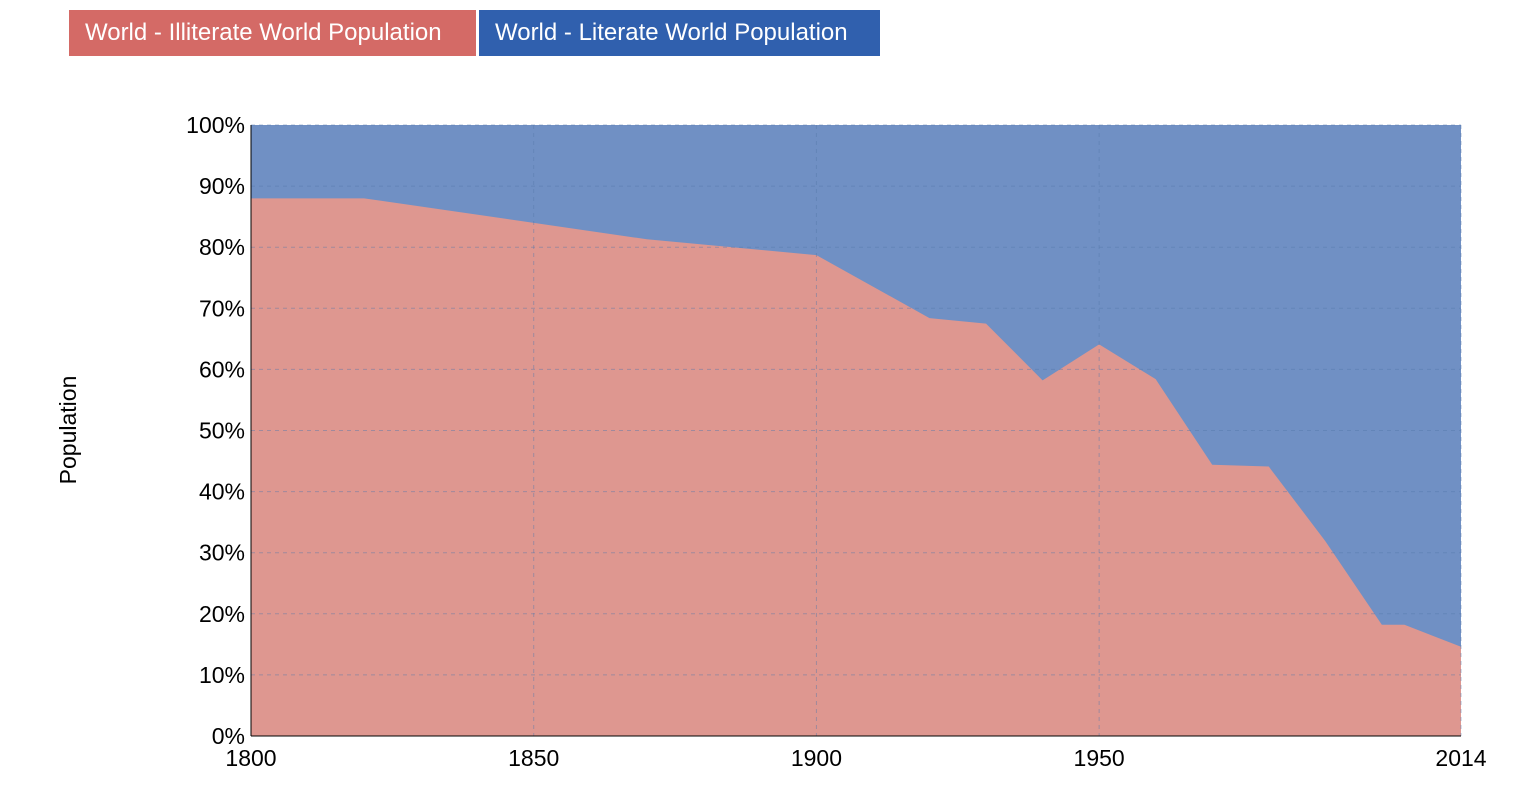  What do you see at coordinates (250, 758) in the screenshot?
I see `x-tick-label: 1800` at bounding box center [250, 758].